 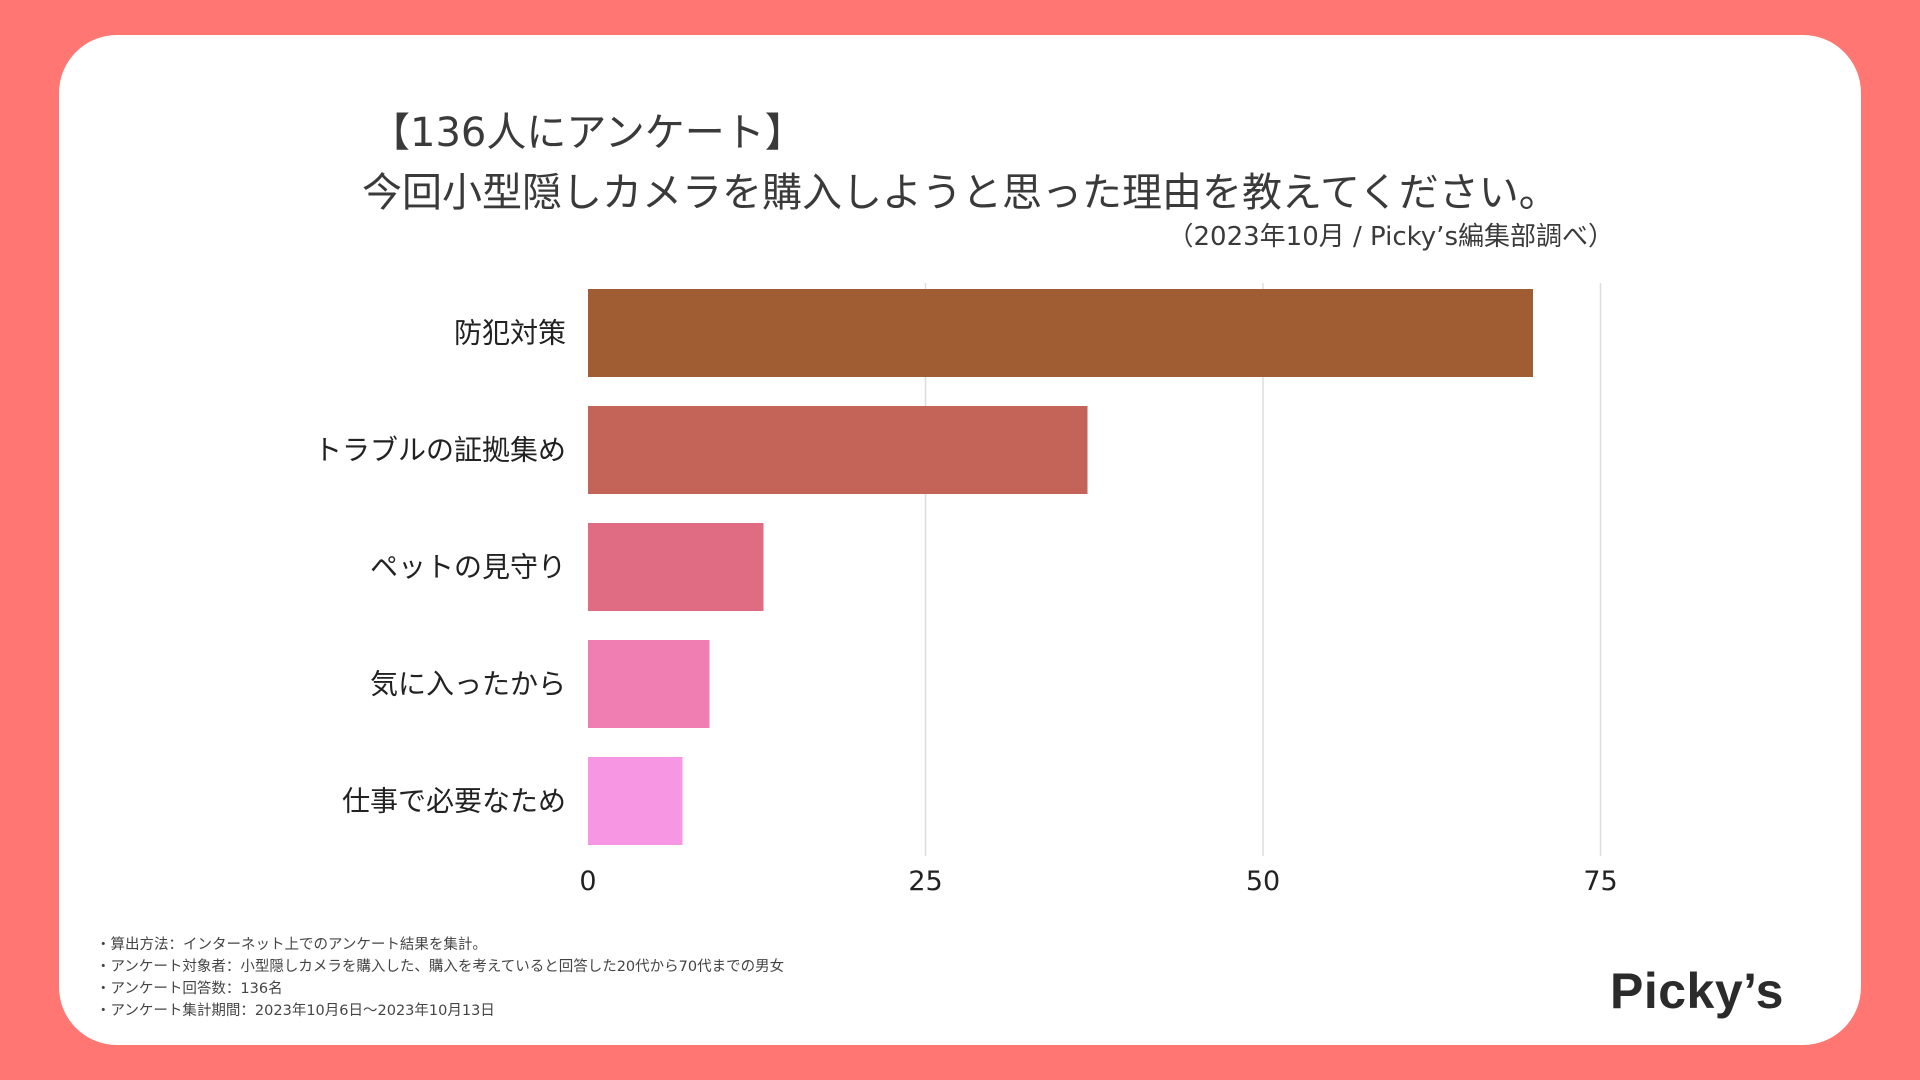 I want to click on x-tick-label-50: 50, so click(x=1263, y=881).